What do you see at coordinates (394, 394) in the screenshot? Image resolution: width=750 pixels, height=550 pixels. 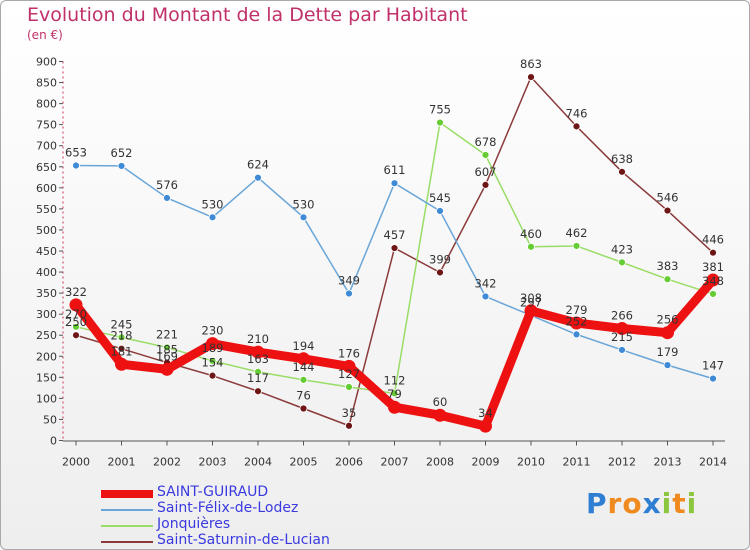 I see `data-label-0: 79` at bounding box center [394, 394].